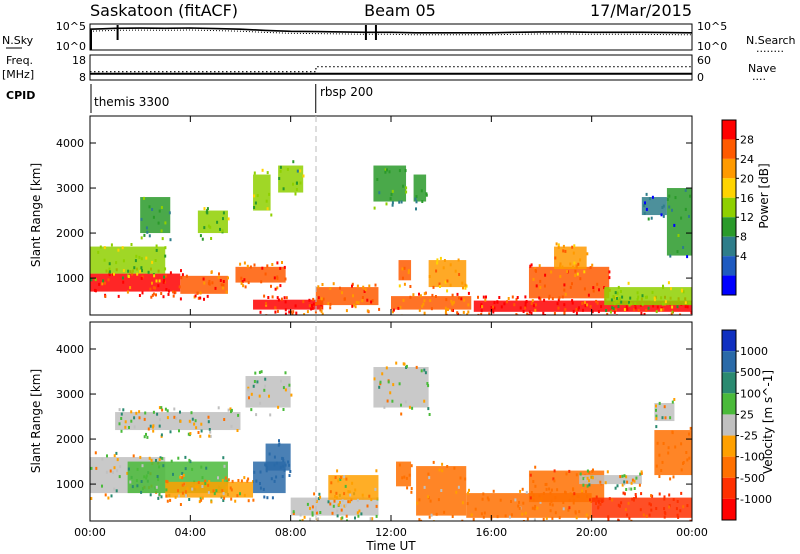  What do you see at coordinates (747, 198) in the screenshot?
I see `power-colorbar-tick-label: 16` at bounding box center [747, 198].